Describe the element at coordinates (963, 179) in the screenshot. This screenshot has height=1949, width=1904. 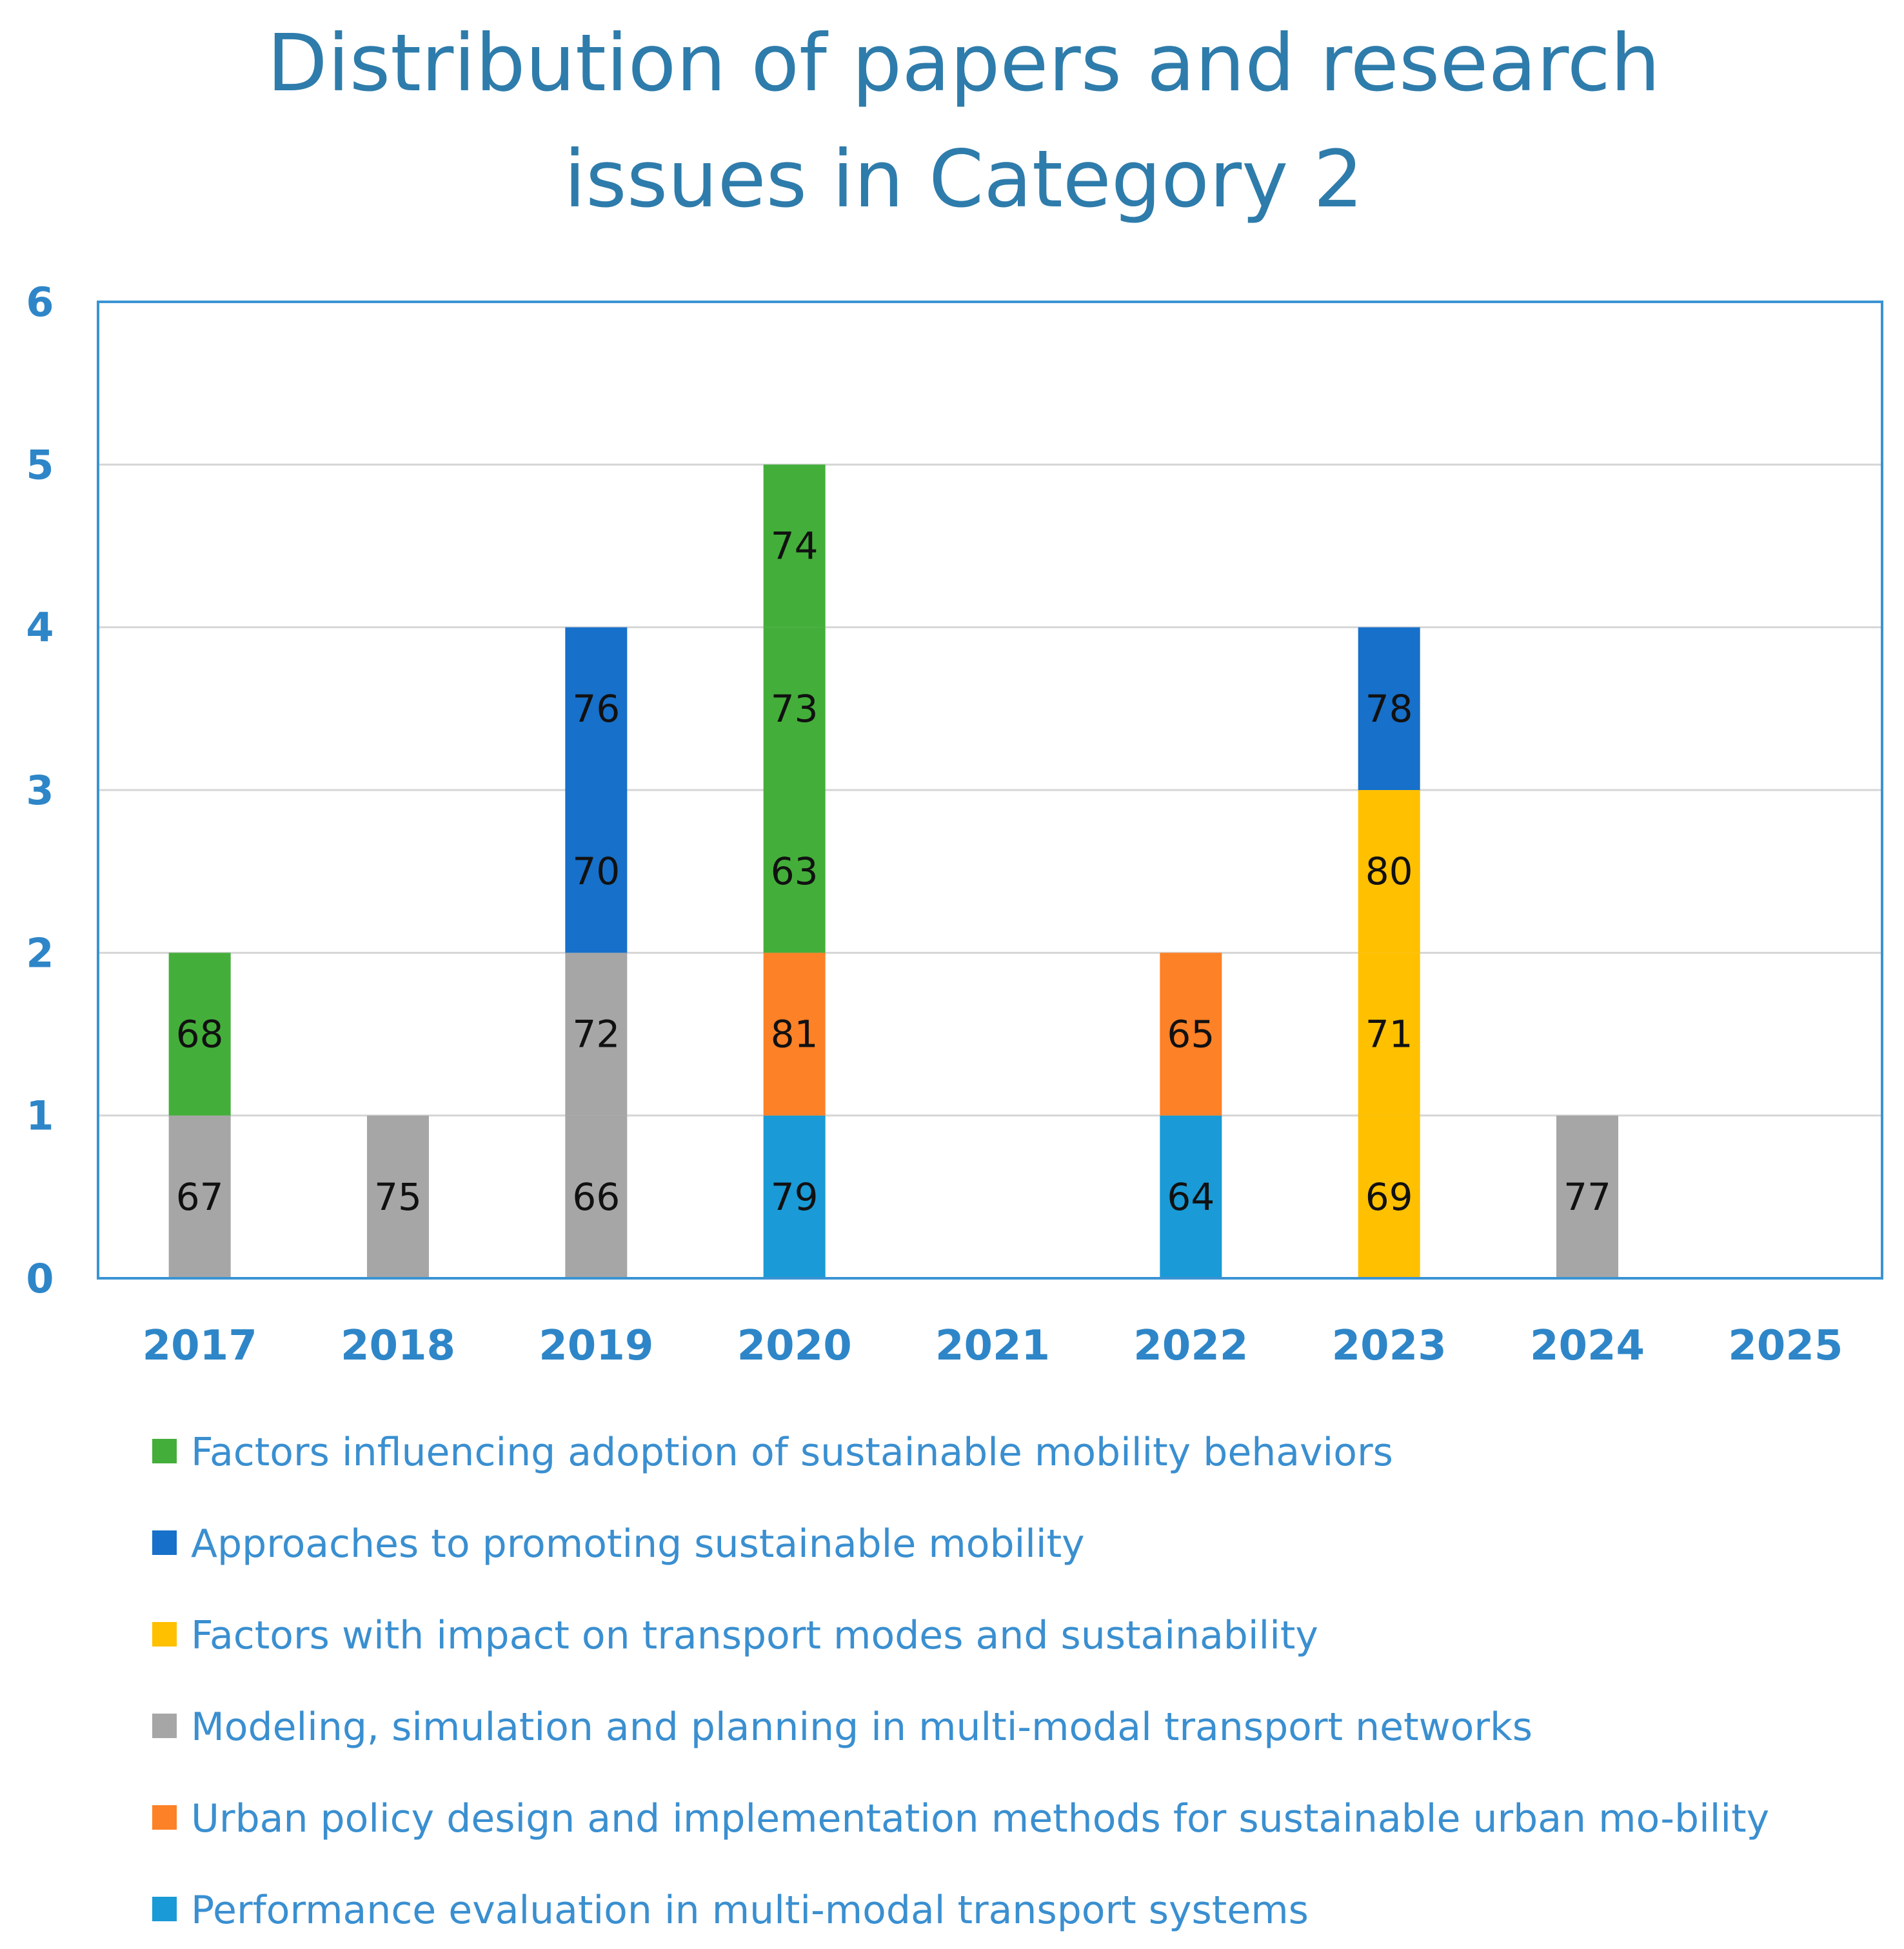
I see `chart-title-line-2: issues in Category 2` at that location.